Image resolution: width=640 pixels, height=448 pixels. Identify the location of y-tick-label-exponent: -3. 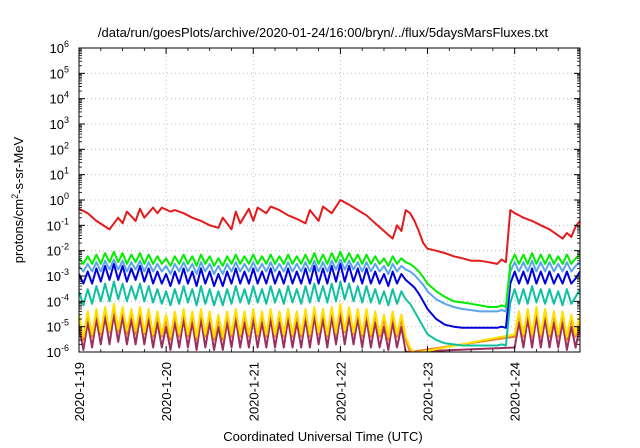
(65, 272).